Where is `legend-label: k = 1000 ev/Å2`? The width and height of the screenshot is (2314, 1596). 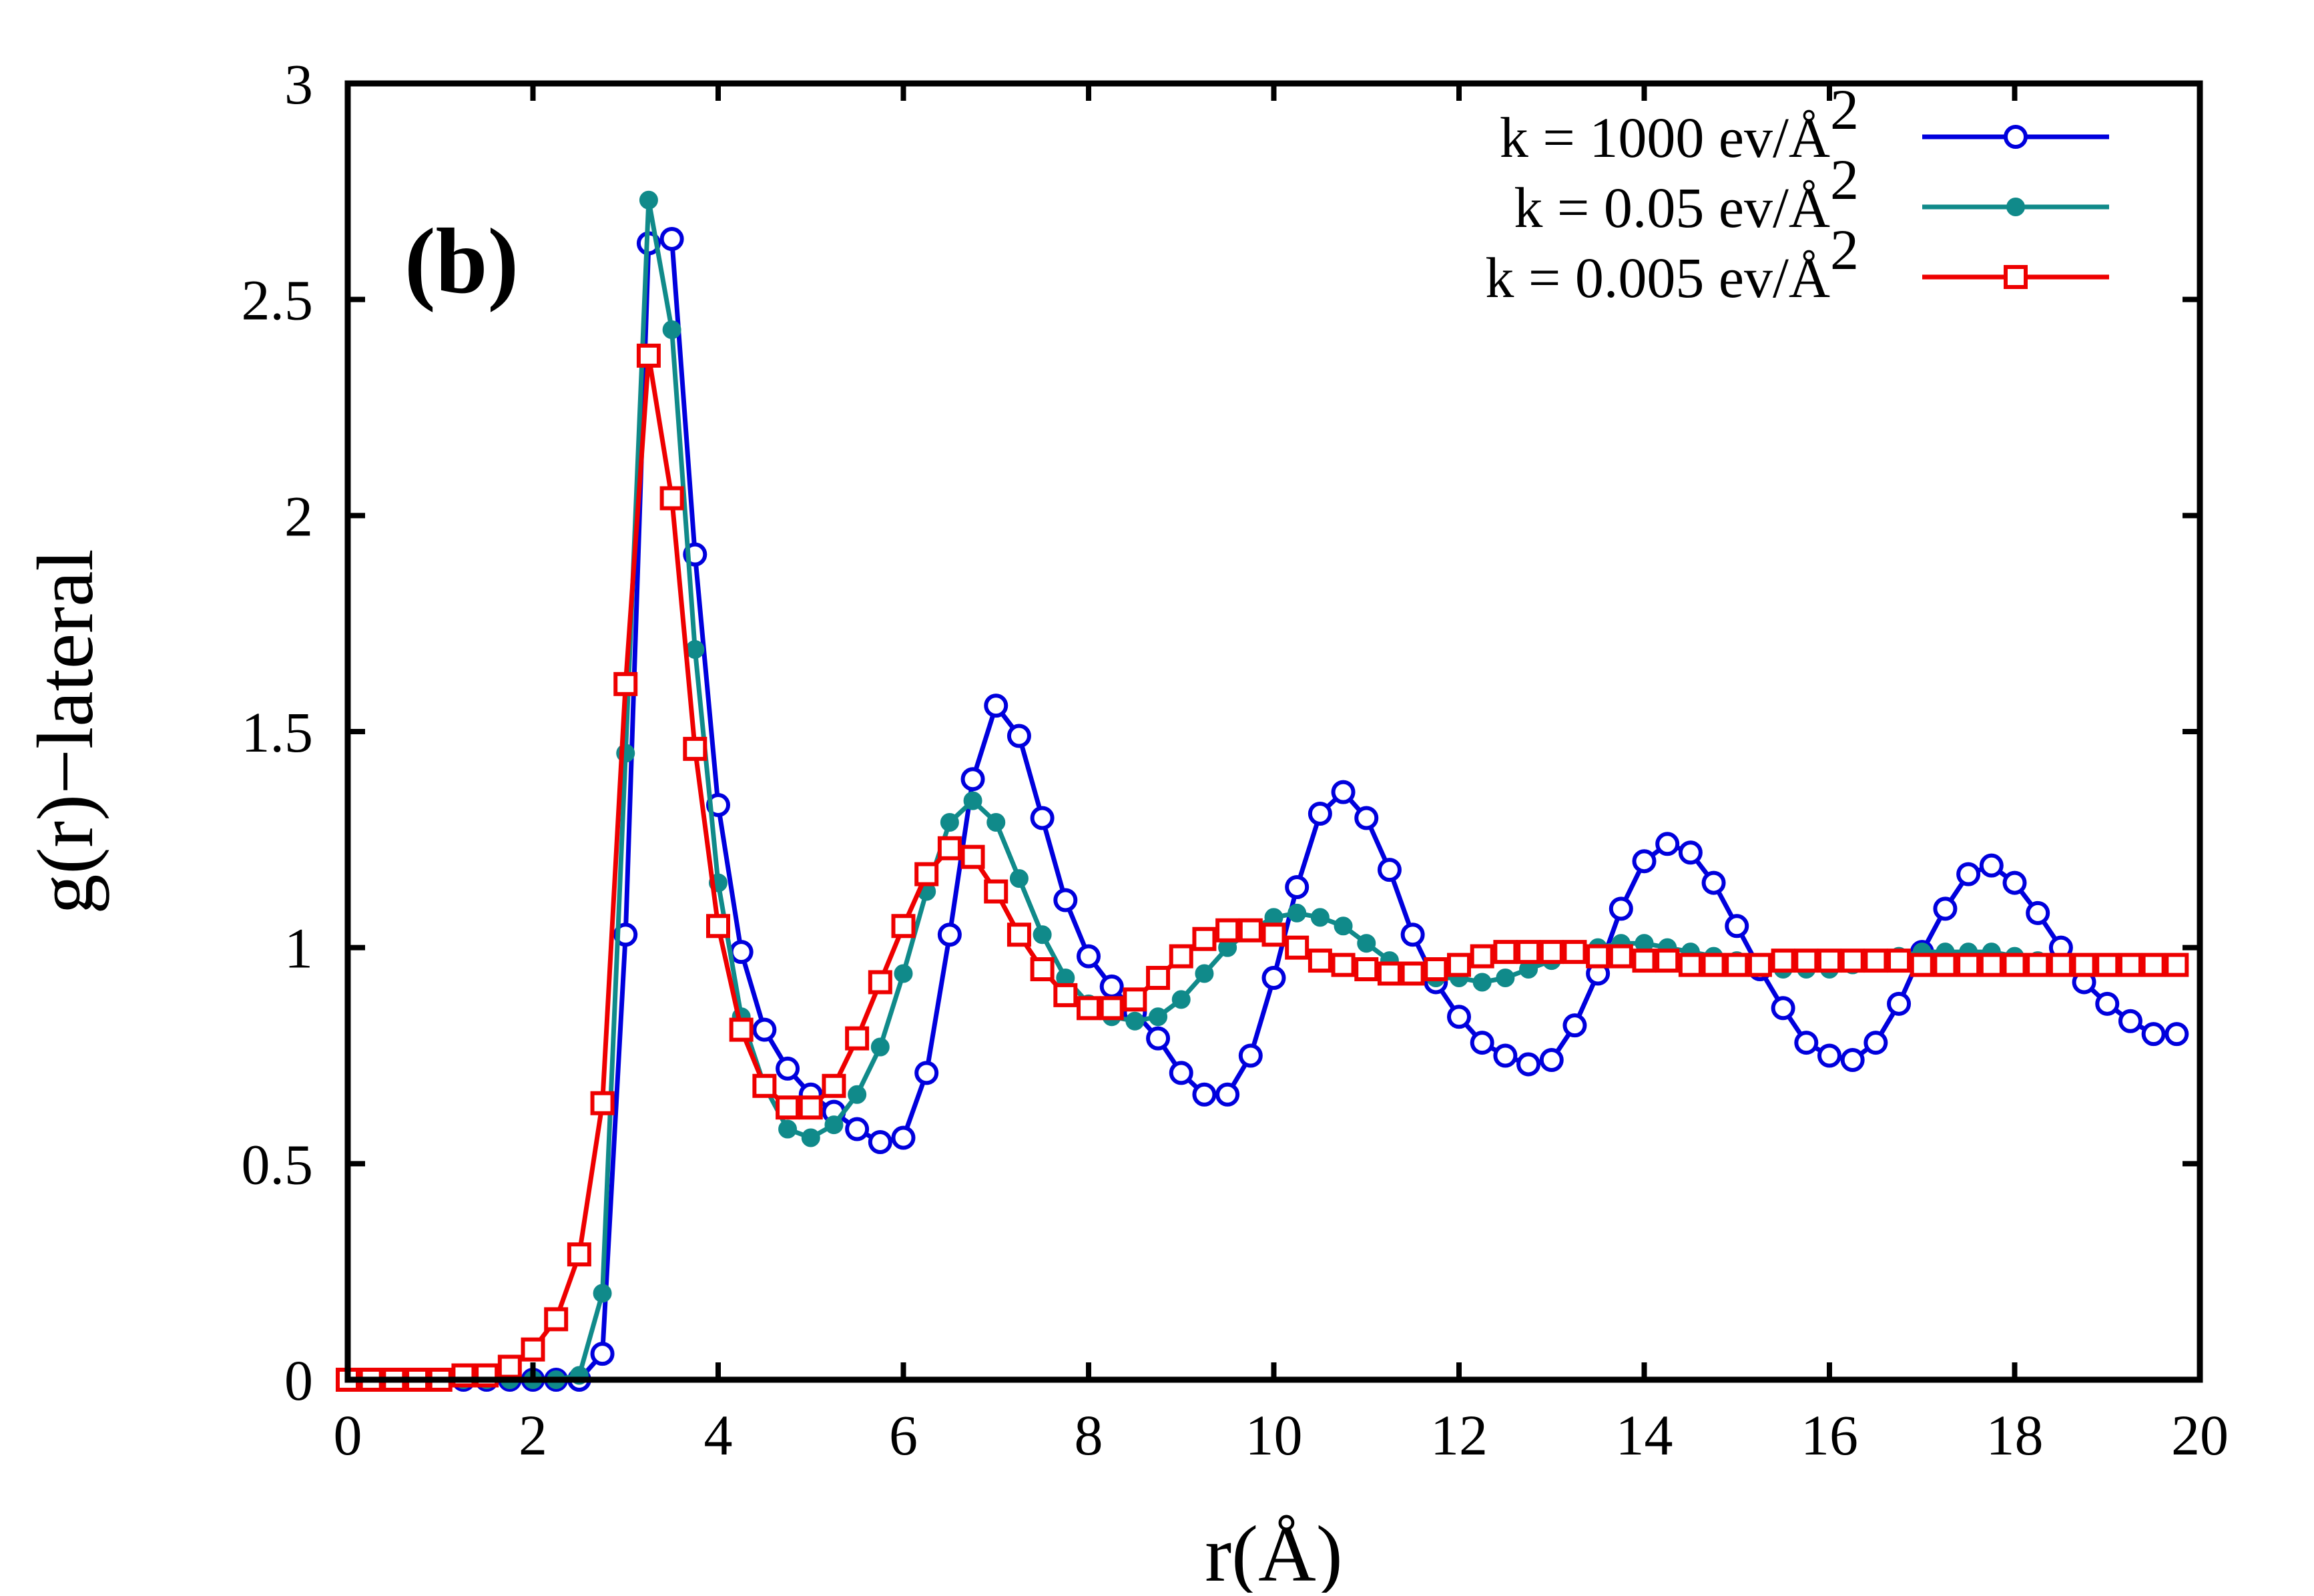
legend-label: k = 1000 ev/Å2 is located at coordinates (1680, 123).